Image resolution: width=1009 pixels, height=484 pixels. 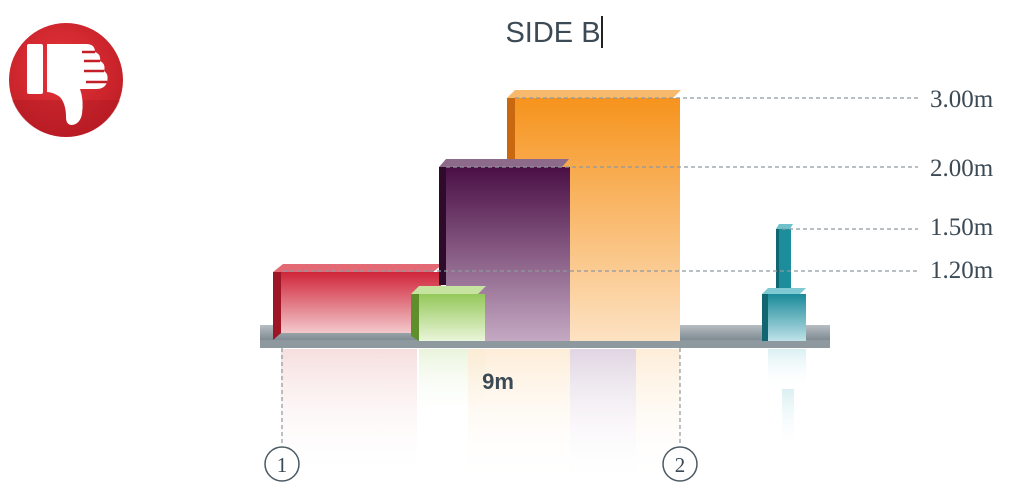 I want to click on height-label-1-2m: 1.20m, so click(x=962, y=270).